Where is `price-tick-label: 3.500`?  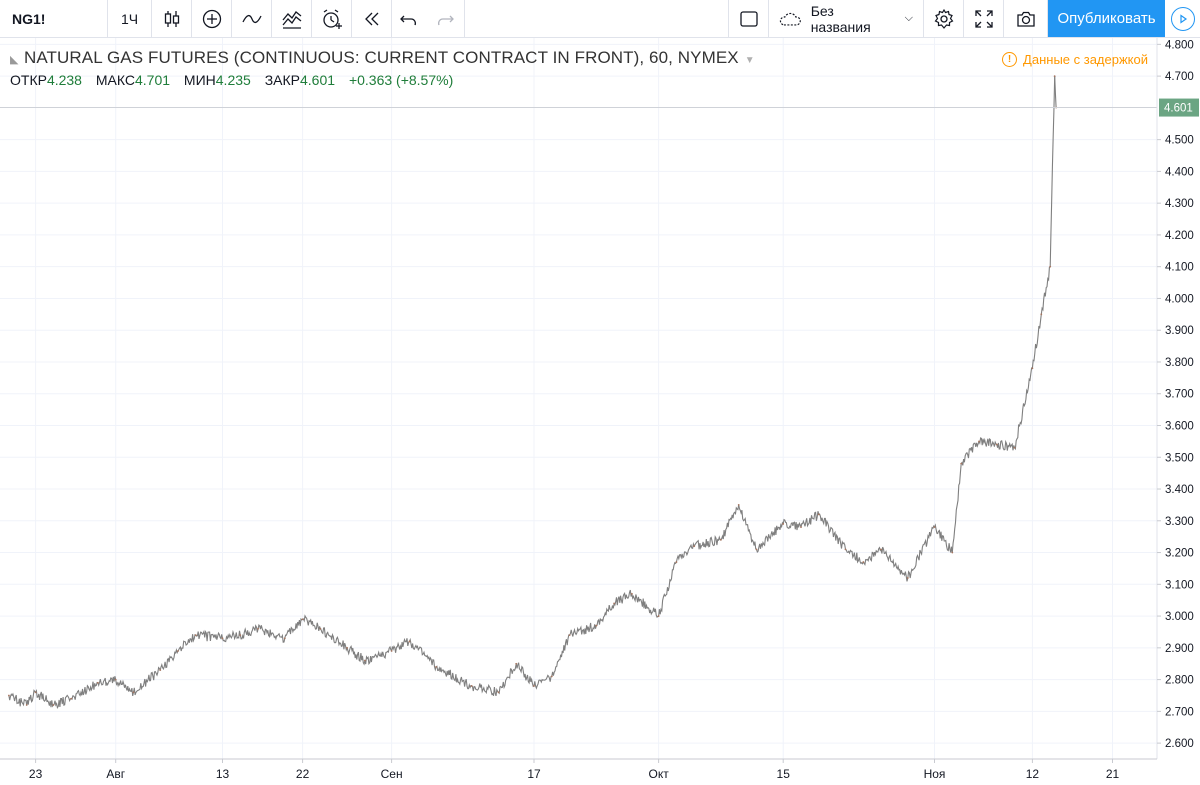 price-tick-label: 3.500 is located at coordinates (1179, 458).